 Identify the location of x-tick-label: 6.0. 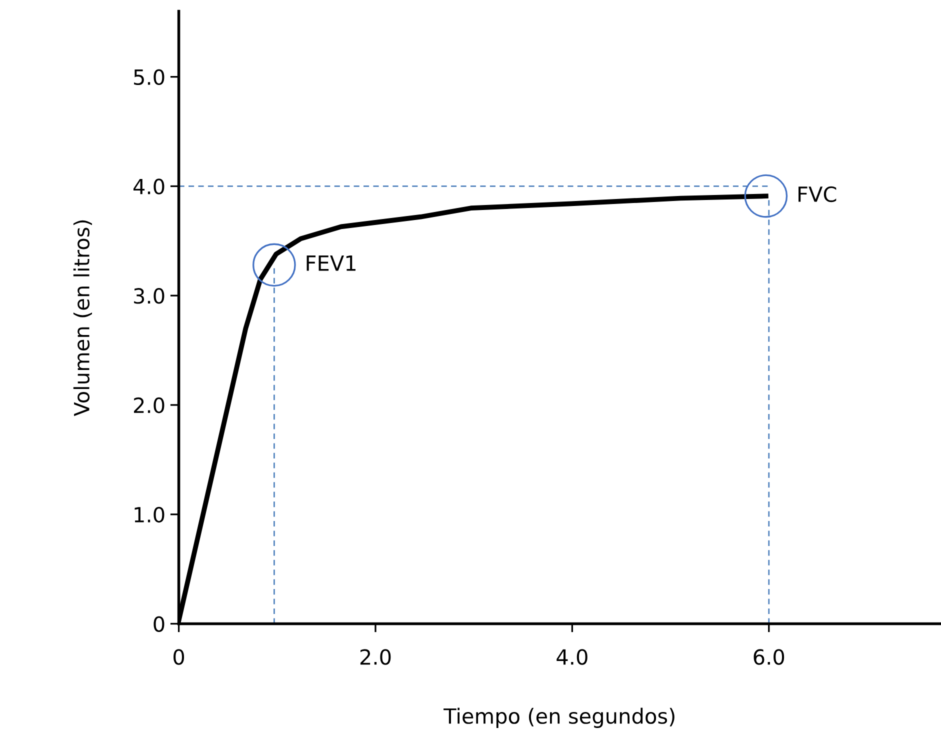
(769, 657).